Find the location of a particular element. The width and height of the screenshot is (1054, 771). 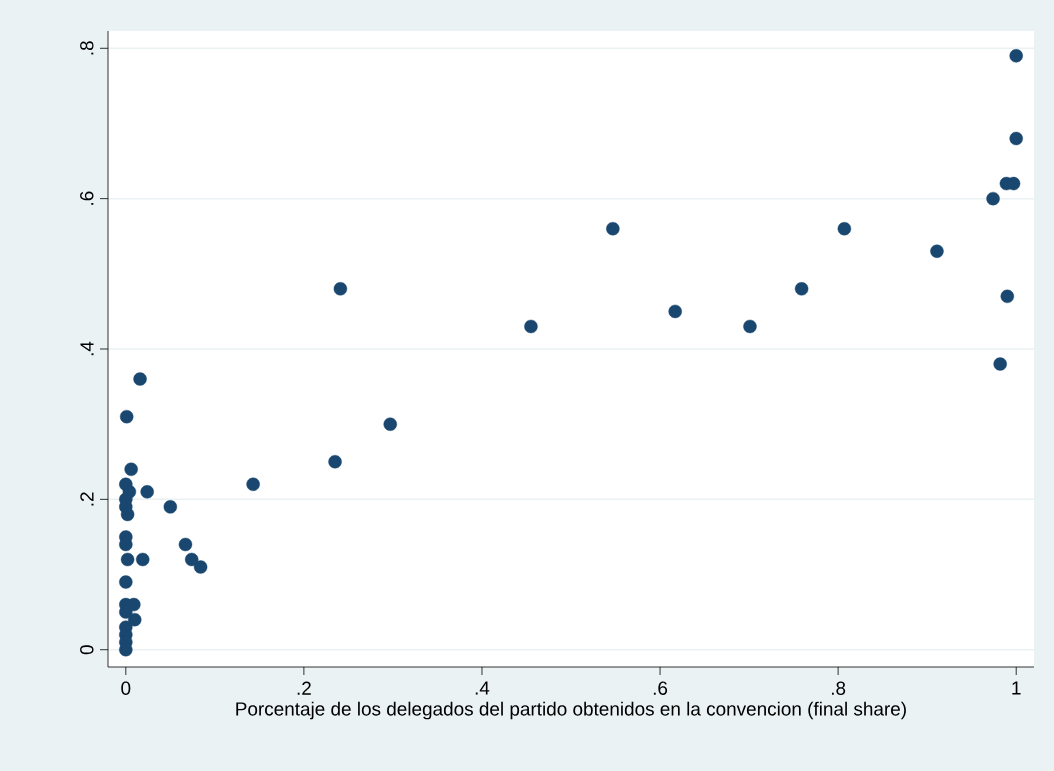

x-axis-title: Porcentaje de los delegados del partido obtenidos en la convencion (final share) is located at coordinates (571, 710).